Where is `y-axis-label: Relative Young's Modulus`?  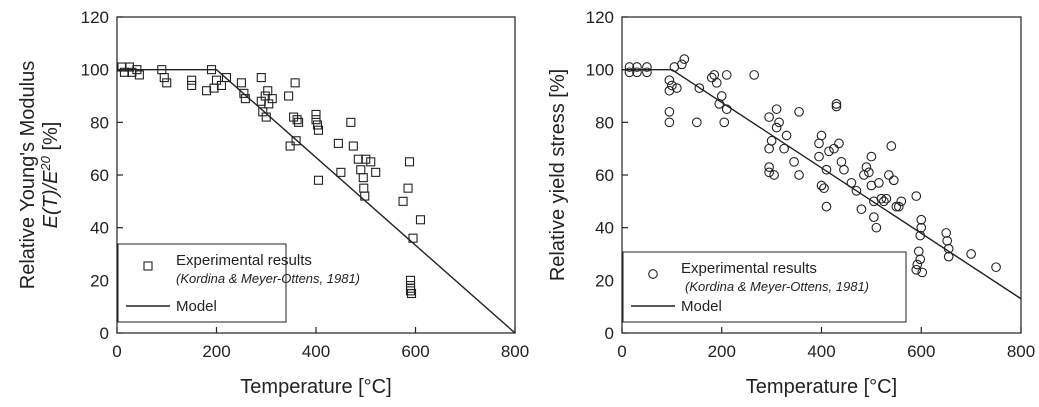
y-axis-label: Relative Young's Modulus is located at coordinates (28, 175).